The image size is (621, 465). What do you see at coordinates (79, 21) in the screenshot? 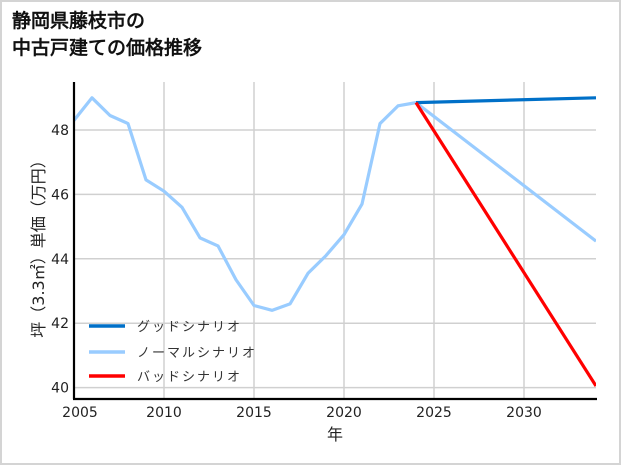
I see `chart-title-line-1: 静岡県藤枝市の` at bounding box center [79, 21].